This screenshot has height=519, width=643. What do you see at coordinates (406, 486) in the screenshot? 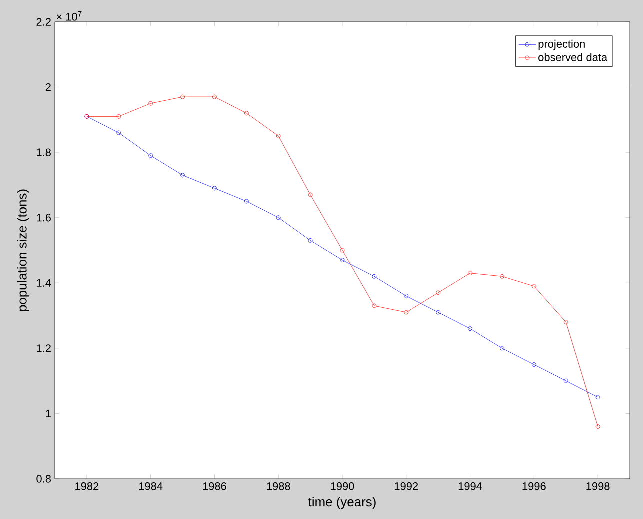
I see `x-tick-label: 1992` at bounding box center [406, 486].